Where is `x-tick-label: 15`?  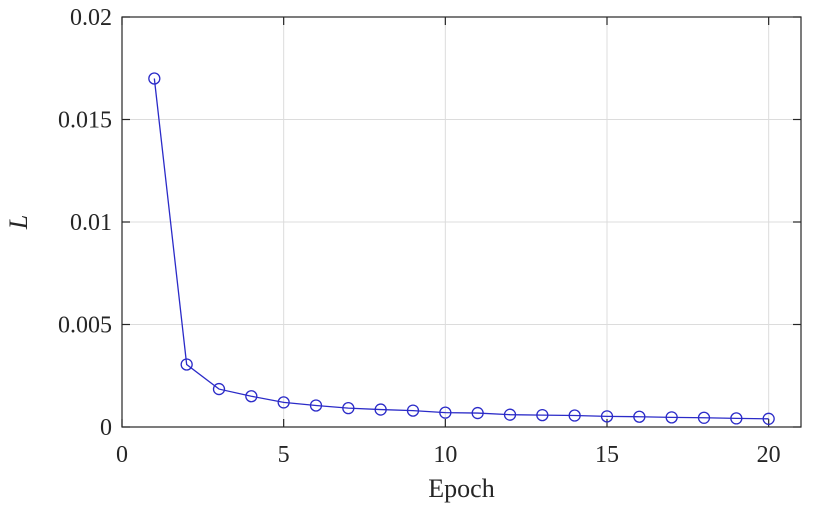
x-tick-label: 15 is located at coordinates (607, 455).